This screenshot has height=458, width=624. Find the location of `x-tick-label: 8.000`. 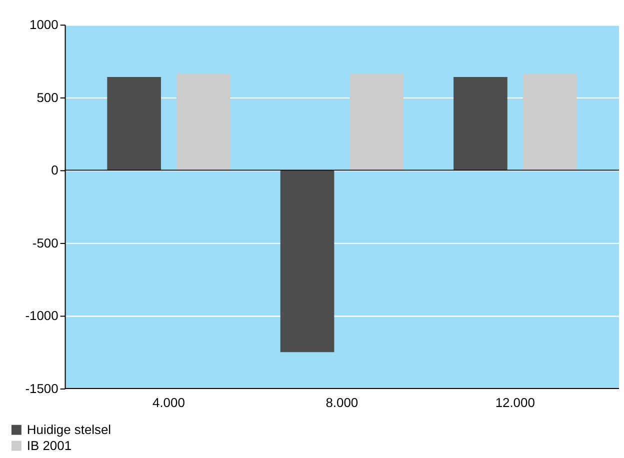

x-tick-label: 8.000 is located at coordinates (342, 402).